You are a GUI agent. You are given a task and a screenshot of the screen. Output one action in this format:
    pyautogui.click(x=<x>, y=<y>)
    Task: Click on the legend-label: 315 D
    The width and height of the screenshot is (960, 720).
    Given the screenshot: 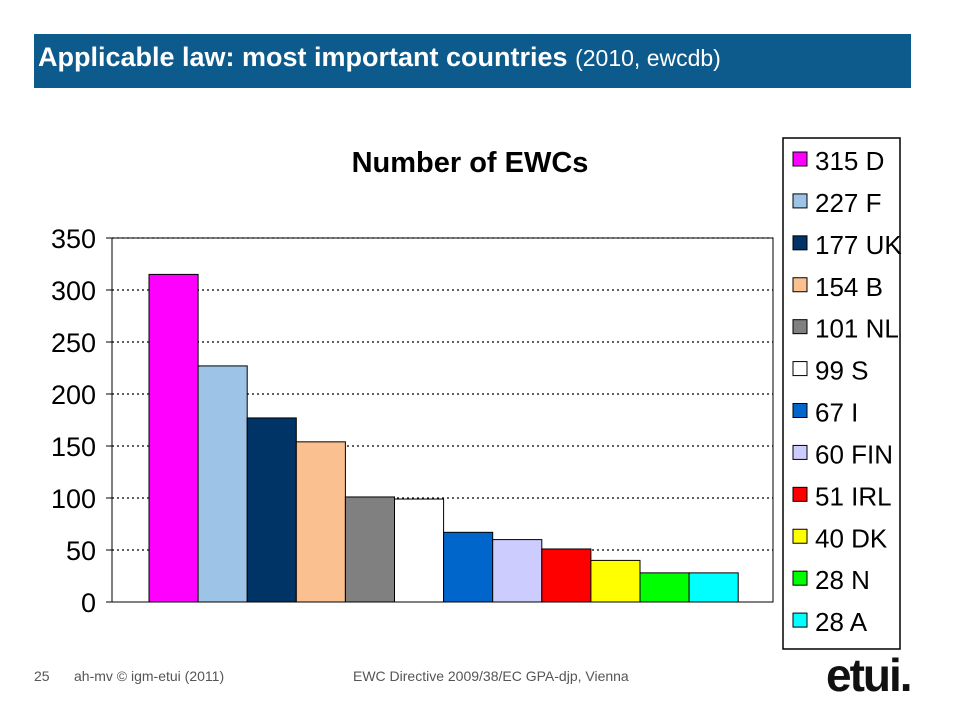 What is the action you would take?
    pyautogui.click(x=849, y=161)
    